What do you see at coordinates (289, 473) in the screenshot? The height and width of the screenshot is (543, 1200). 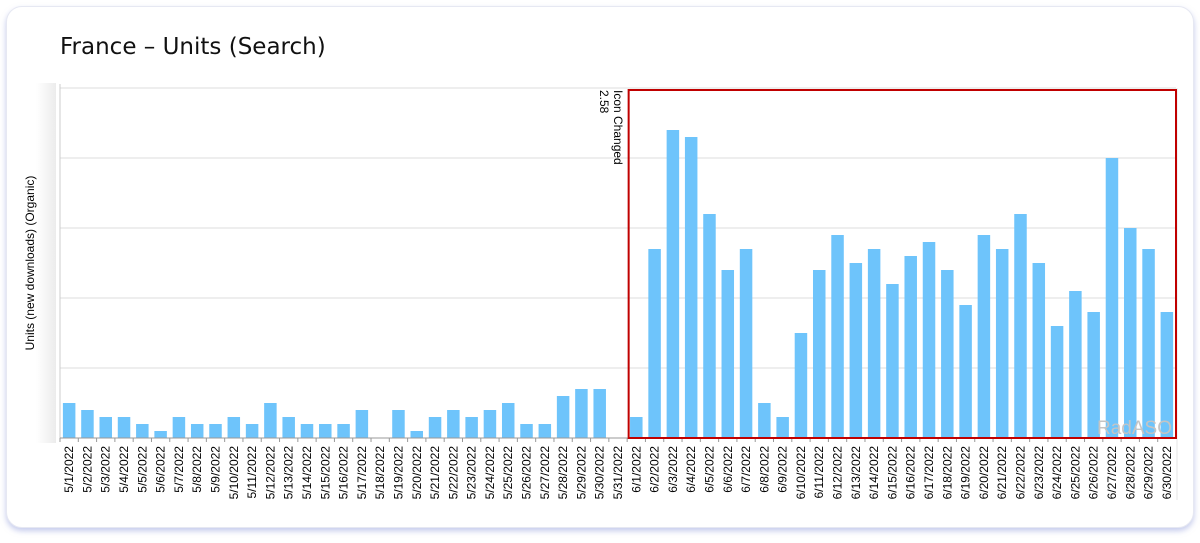 I see `x-tick-label: 5/13/2022` at bounding box center [289, 473].